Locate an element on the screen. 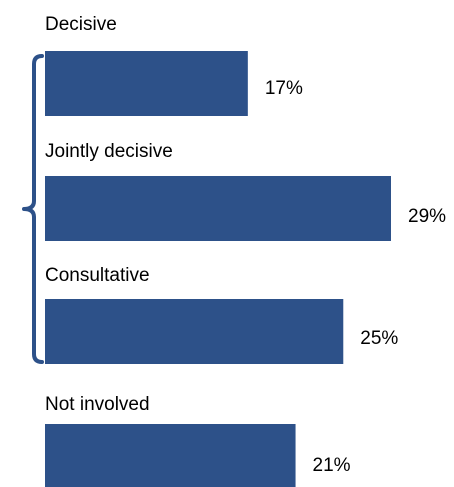 Image resolution: width=454 pixels, height=487 pixels. category-label-decisive: Decisive is located at coordinates (81, 24).